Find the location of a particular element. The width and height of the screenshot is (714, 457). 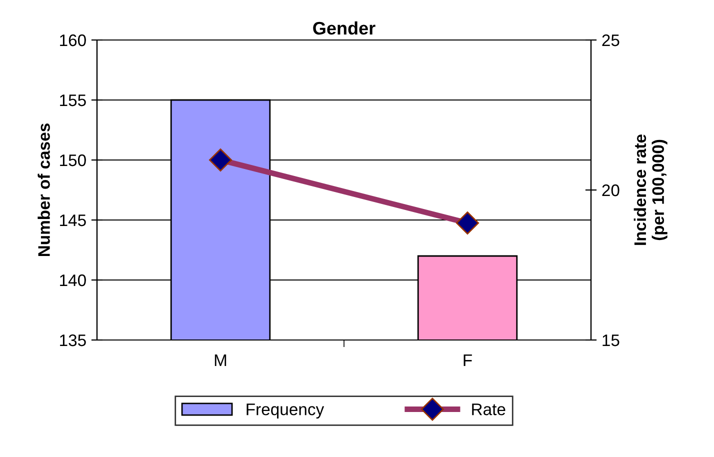

y-tick-label: 140 is located at coordinates (73, 280).